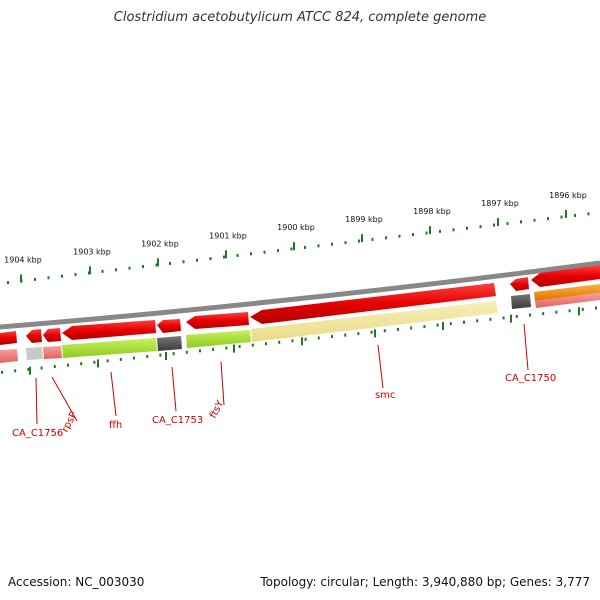 The image size is (600, 600). Describe the element at coordinates (385, 395) in the screenshot. I see `gene-label-smc: smc` at that location.